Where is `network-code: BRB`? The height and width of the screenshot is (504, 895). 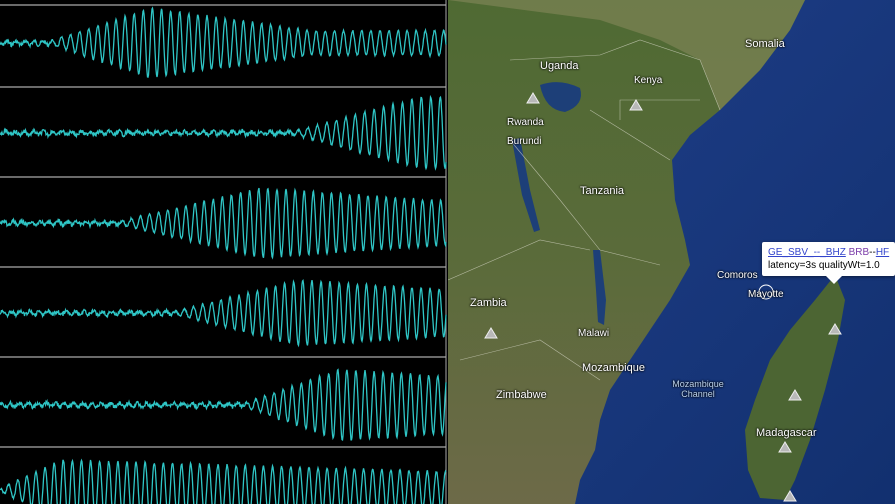
network-code: BRB is located at coordinates (859, 252).